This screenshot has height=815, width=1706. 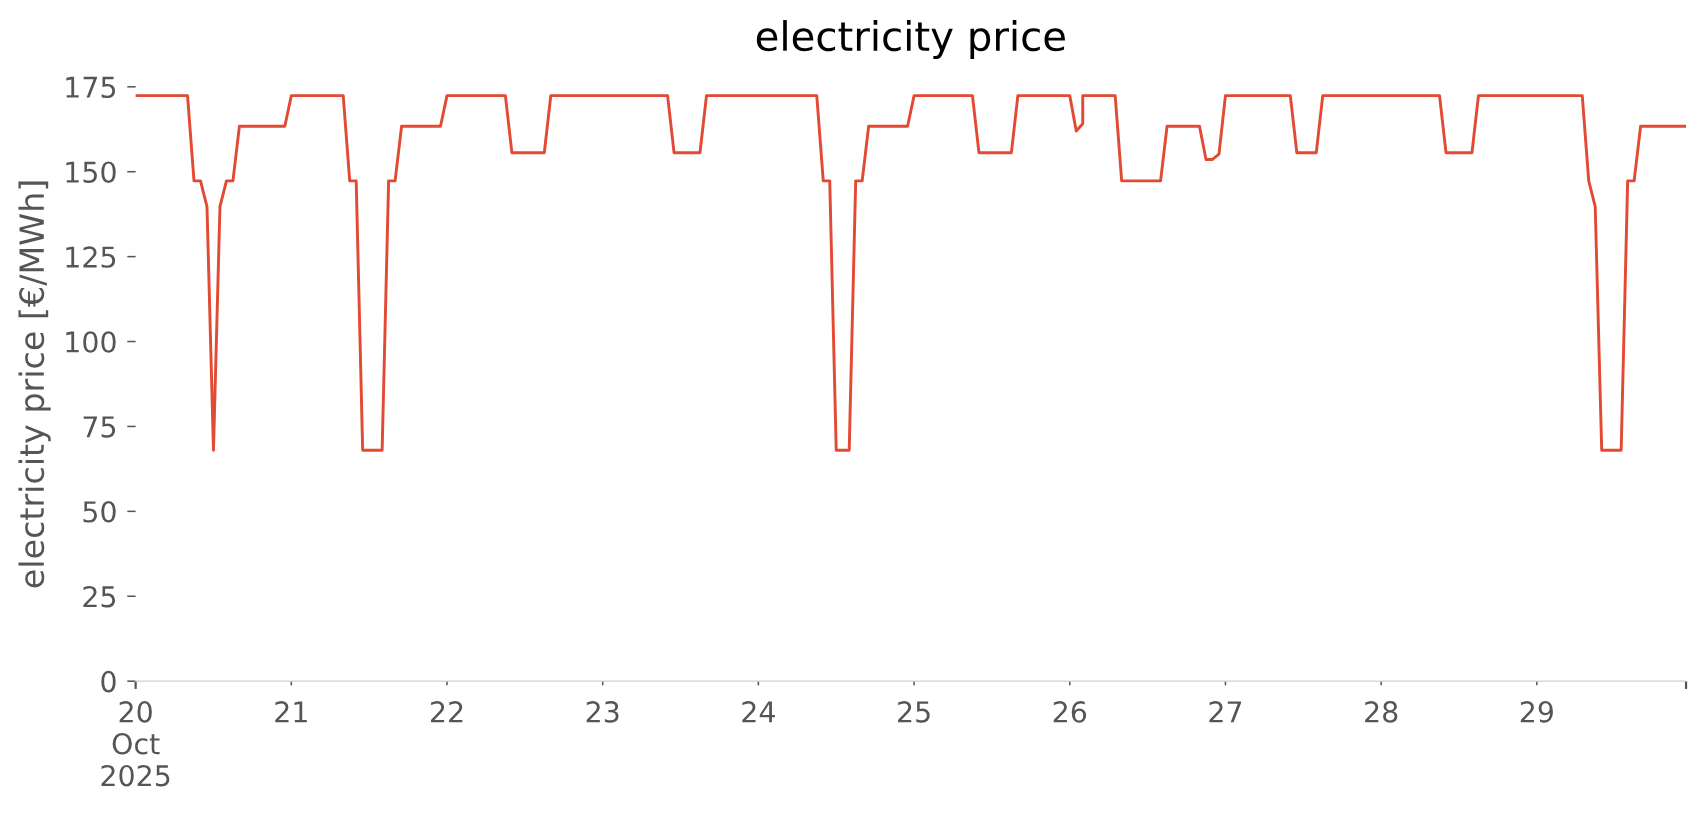 What do you see at coordinates (1070, 712) in the screenshot?
I see `x-tick-label: 26` at bounding box center [1070, 712].